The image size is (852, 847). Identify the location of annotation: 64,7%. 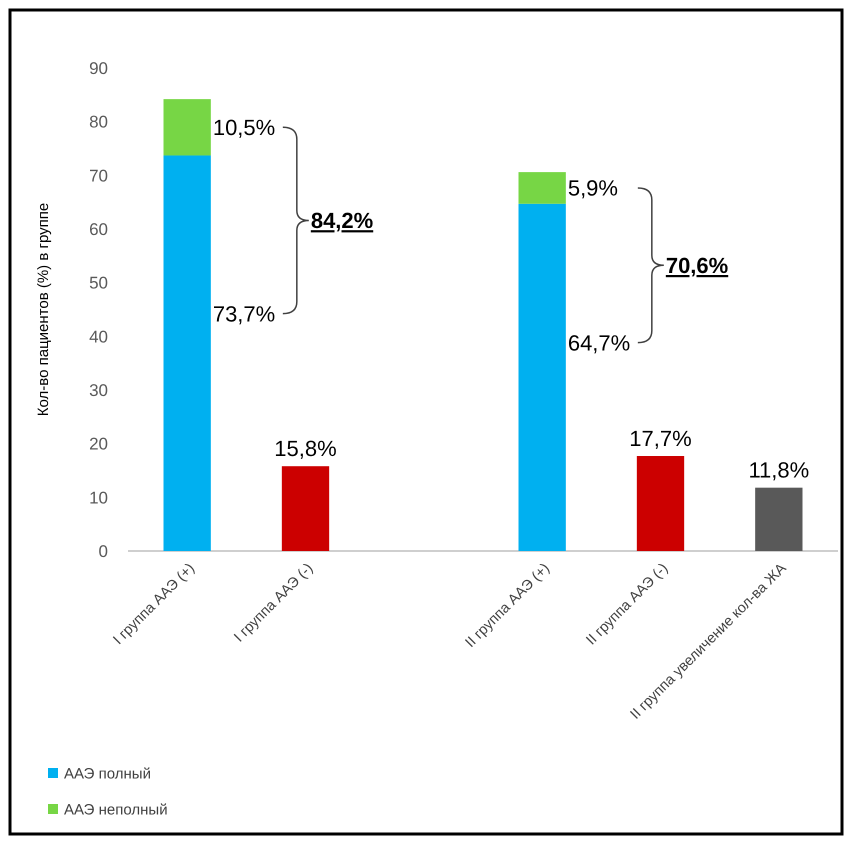
(599, 343).